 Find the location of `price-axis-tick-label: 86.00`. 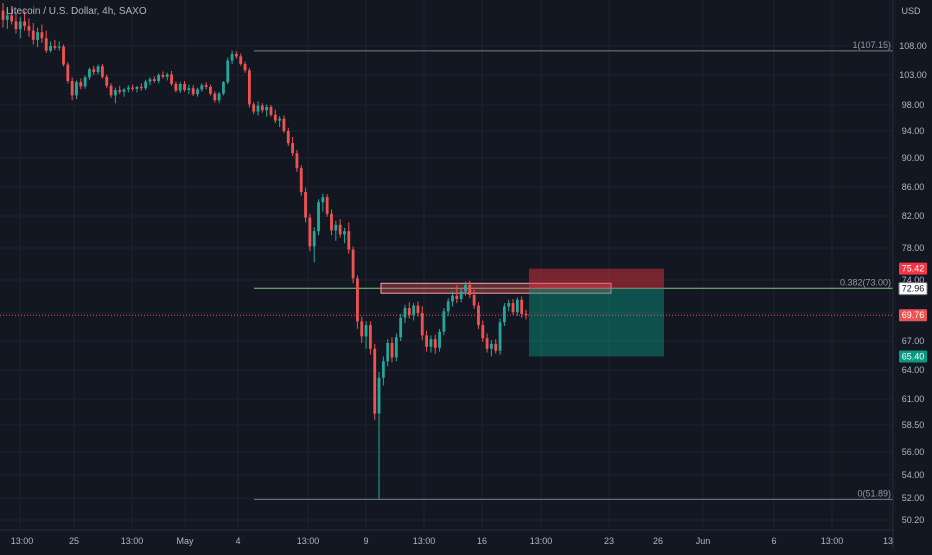

price-axis-tick-label: 86.00 is located at coordinates (913, 187).